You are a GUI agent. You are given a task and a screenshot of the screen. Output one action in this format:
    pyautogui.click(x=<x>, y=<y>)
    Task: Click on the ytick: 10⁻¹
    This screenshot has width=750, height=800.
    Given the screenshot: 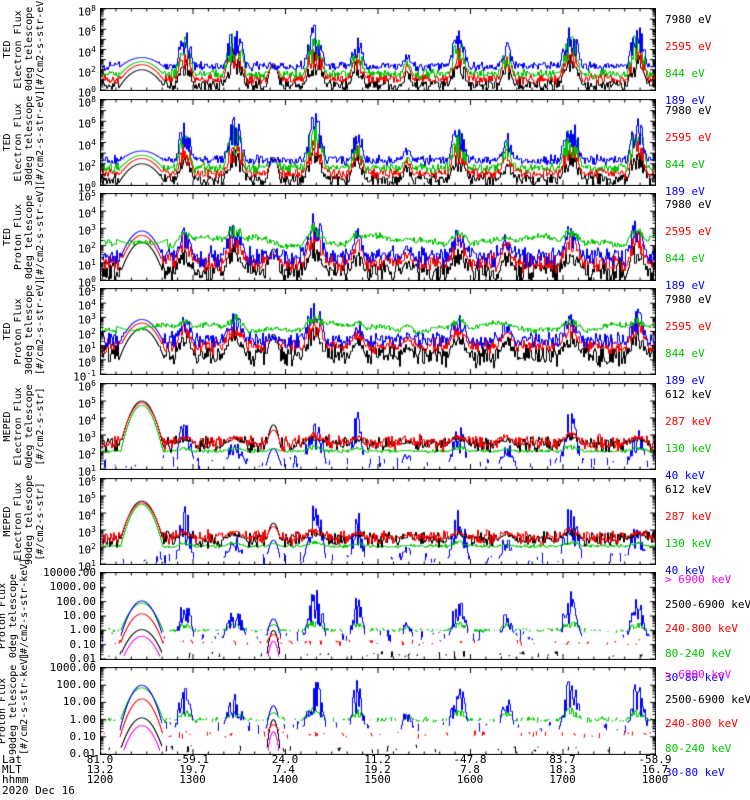 What is the action you would take?
    pyautogui.click(x=84, y=376)
    